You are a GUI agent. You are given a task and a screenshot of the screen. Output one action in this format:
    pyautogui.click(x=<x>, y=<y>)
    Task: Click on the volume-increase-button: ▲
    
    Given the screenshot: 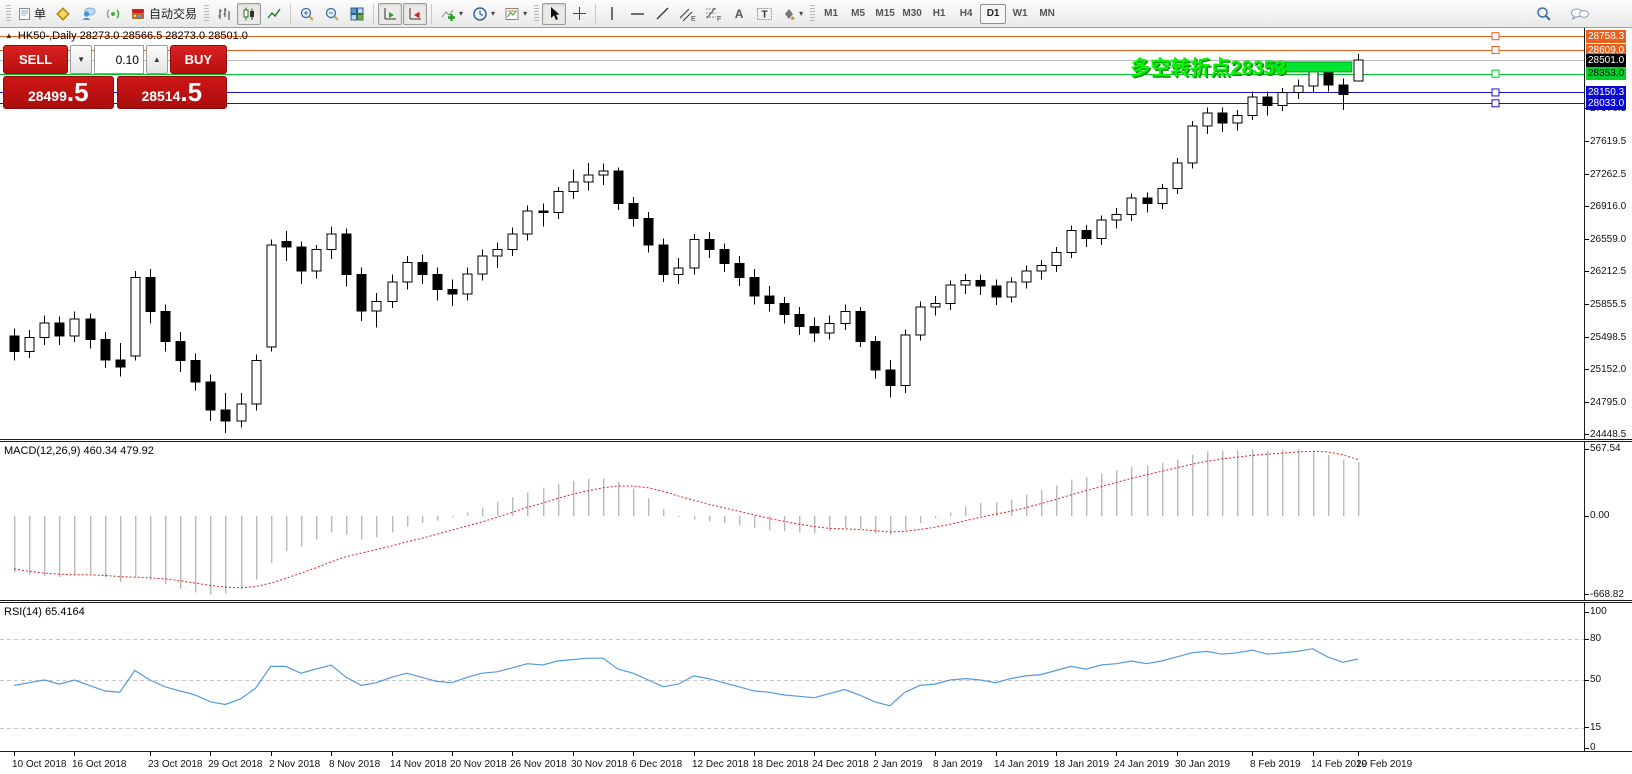 What is the action you would take?
    pyautogui.click(x=156, y=59)
    